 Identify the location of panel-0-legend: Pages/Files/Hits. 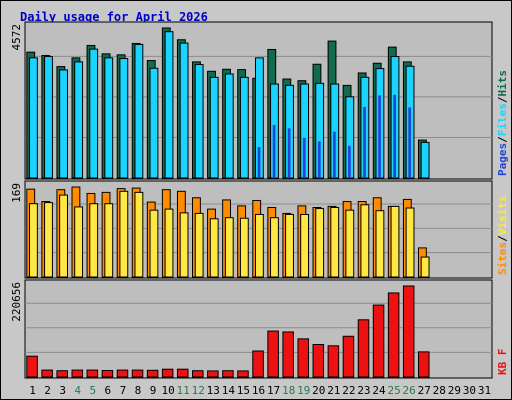
(502, 123).